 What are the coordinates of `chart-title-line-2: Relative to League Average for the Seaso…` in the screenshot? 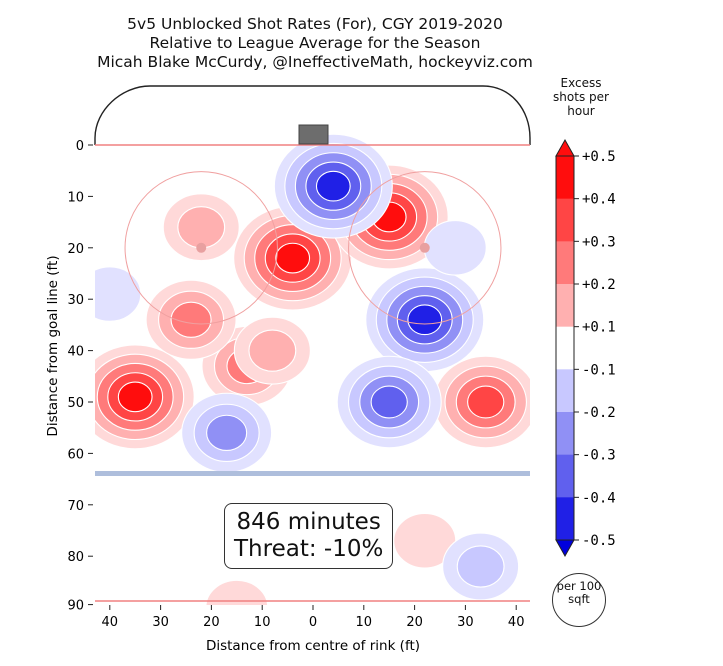 It's located at (315, 43).